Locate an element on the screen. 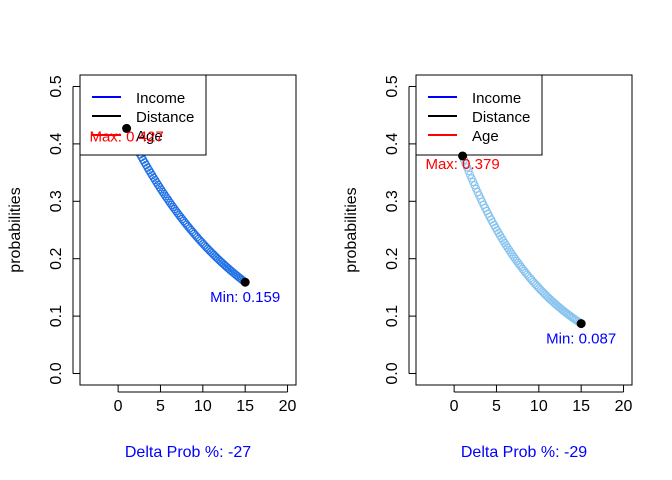 The image size is (672, 480). data-series is located at coordinates (522, 239).